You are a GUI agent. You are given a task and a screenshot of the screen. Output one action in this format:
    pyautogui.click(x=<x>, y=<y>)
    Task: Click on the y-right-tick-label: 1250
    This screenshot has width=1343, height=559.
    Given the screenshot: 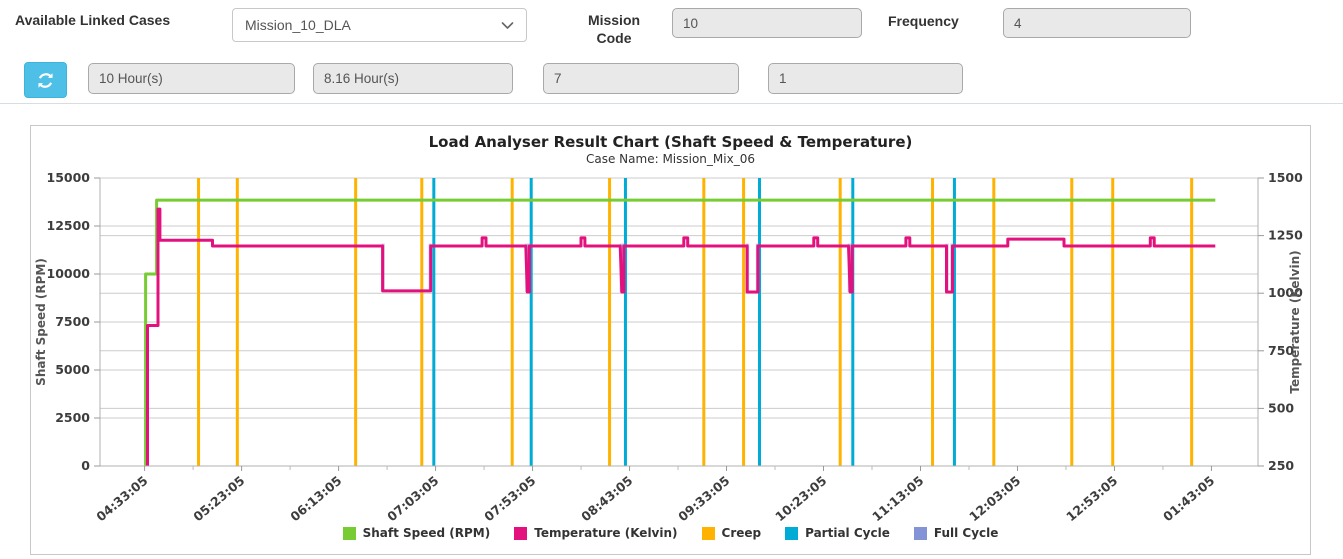 What is the action you would take?
    pyautogui.click(x=1285, y=235)
    